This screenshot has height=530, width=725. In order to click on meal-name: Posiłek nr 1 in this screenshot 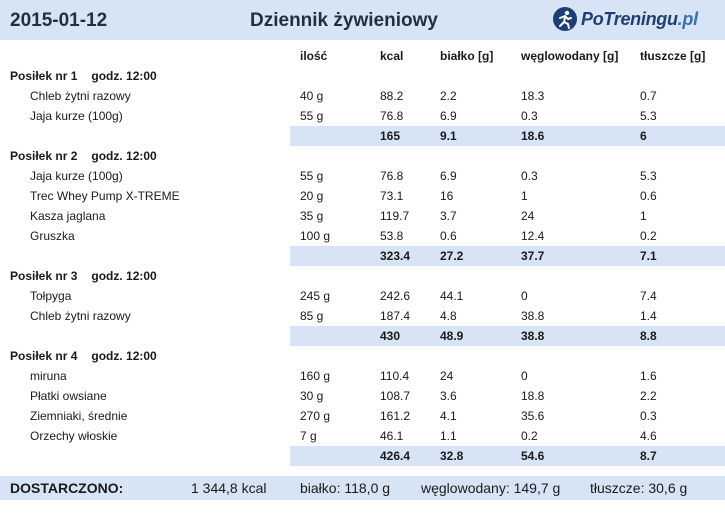, I will do `click(44, 76)`.